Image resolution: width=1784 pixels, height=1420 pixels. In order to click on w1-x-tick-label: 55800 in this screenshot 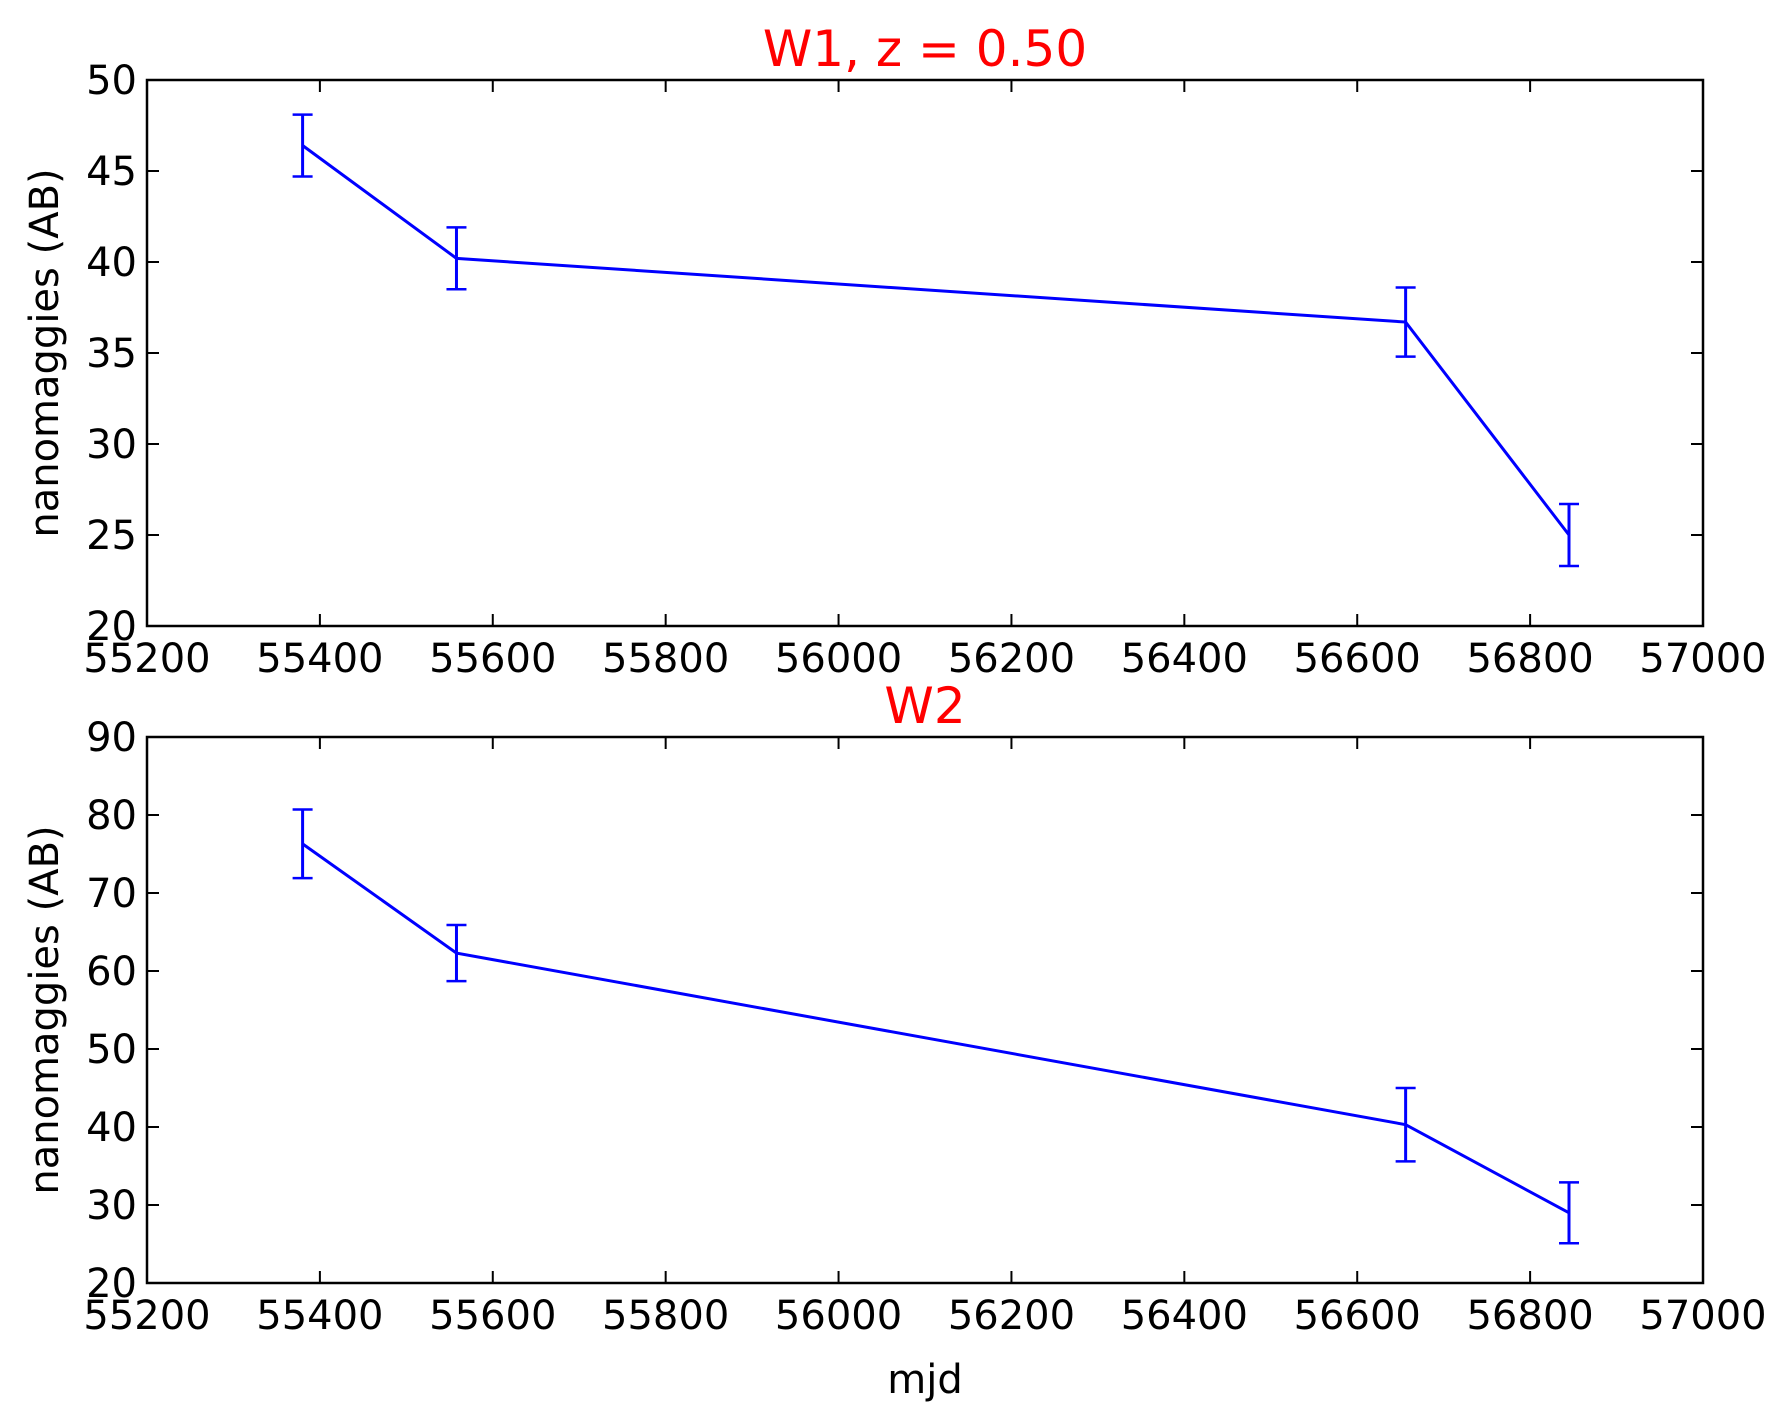, I will do `click(665, 659)`.